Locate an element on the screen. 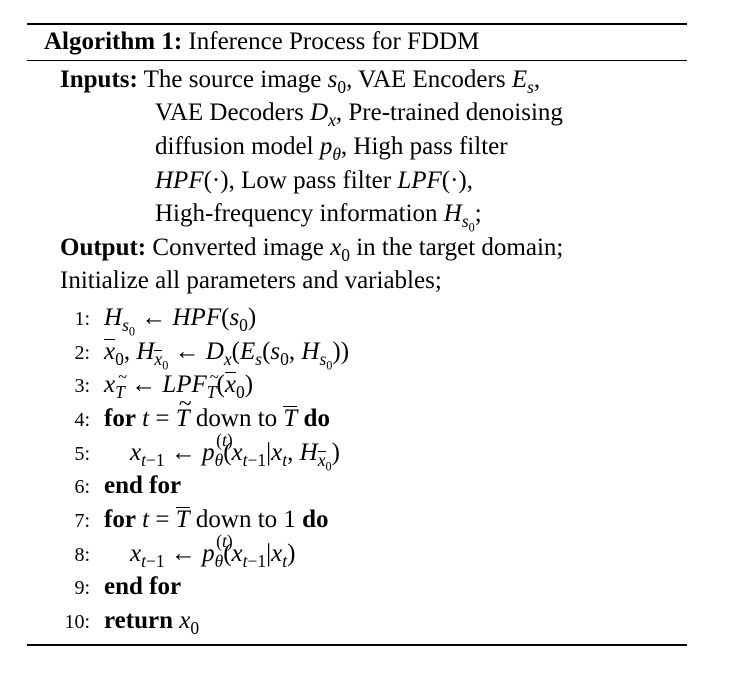 This screenshot has width=735, height=687. inputs-line-5: High-frequency information Hs0; is located at coordinates (318, 217).